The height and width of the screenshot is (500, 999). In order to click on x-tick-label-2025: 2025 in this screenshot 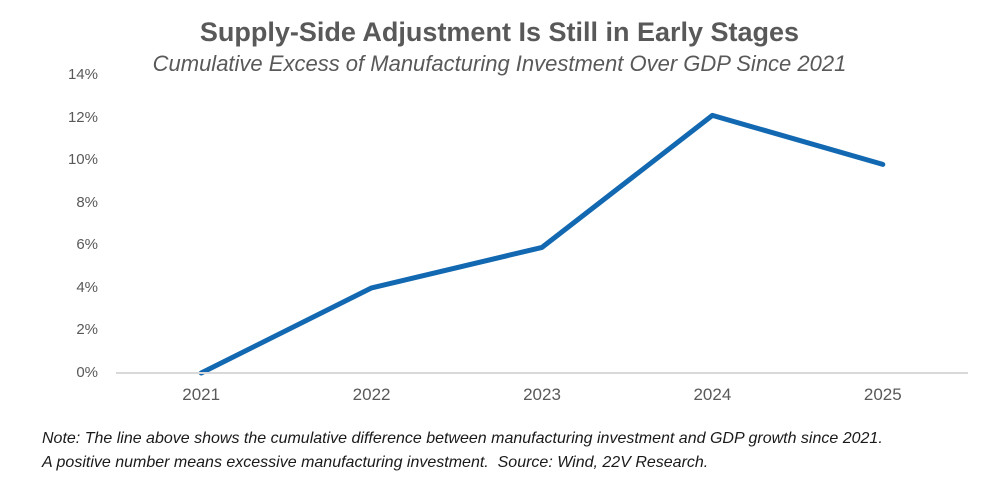, I will do `click(882, 394)`.